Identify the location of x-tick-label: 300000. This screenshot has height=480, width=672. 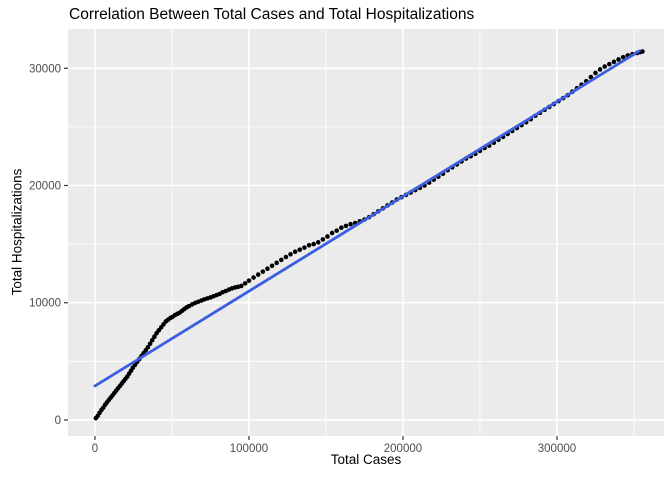
(557, 449).